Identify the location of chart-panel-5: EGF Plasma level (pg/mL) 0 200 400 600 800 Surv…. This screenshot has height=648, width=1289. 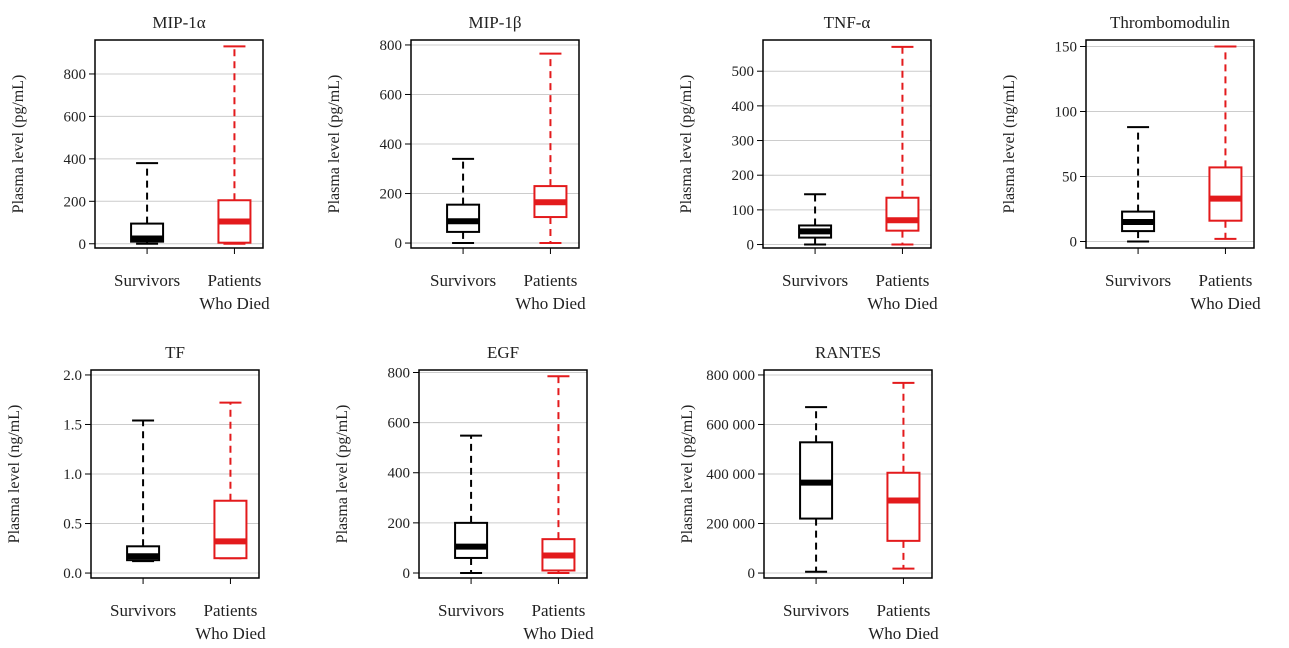
(464, 493).